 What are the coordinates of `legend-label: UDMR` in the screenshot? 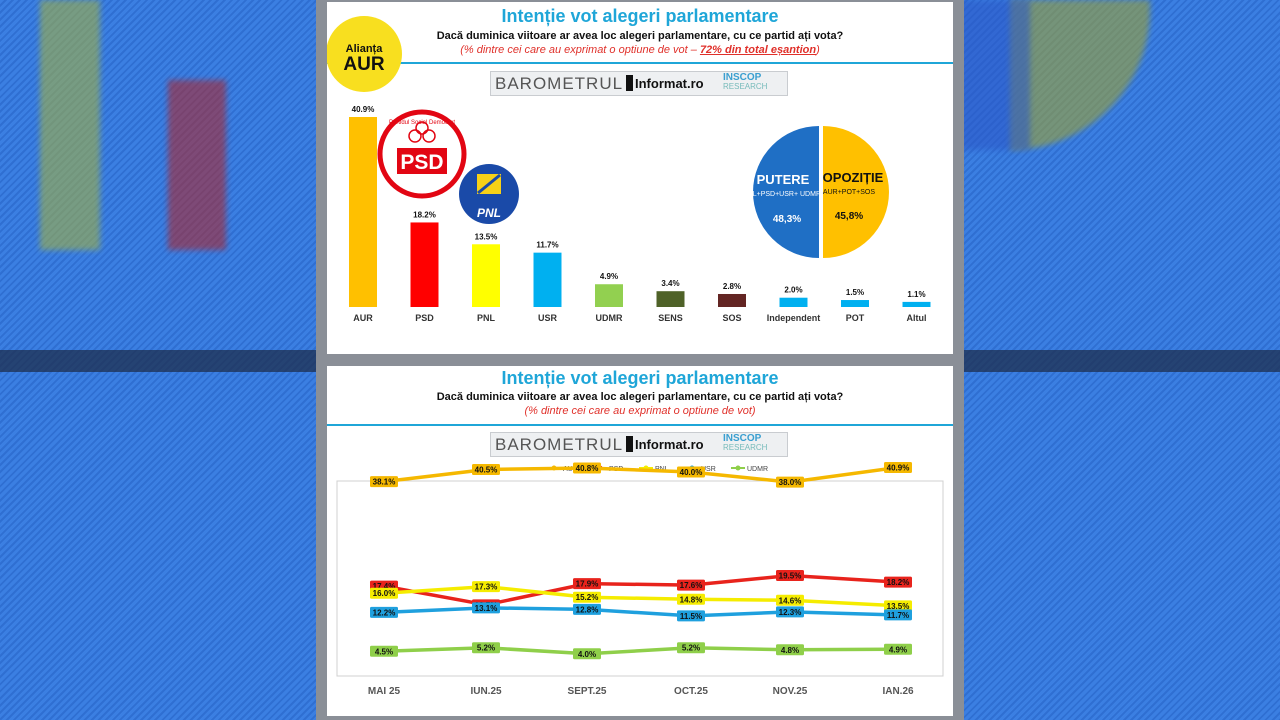 It's located at (757, 469).